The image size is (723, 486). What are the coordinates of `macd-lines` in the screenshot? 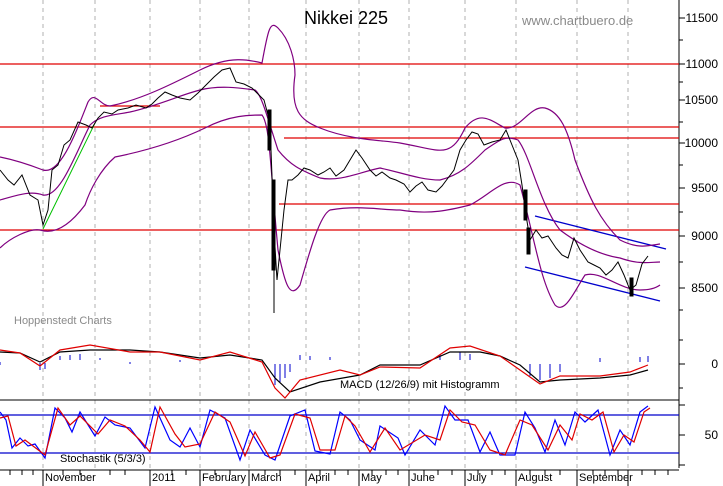 It's located at (324, 371).